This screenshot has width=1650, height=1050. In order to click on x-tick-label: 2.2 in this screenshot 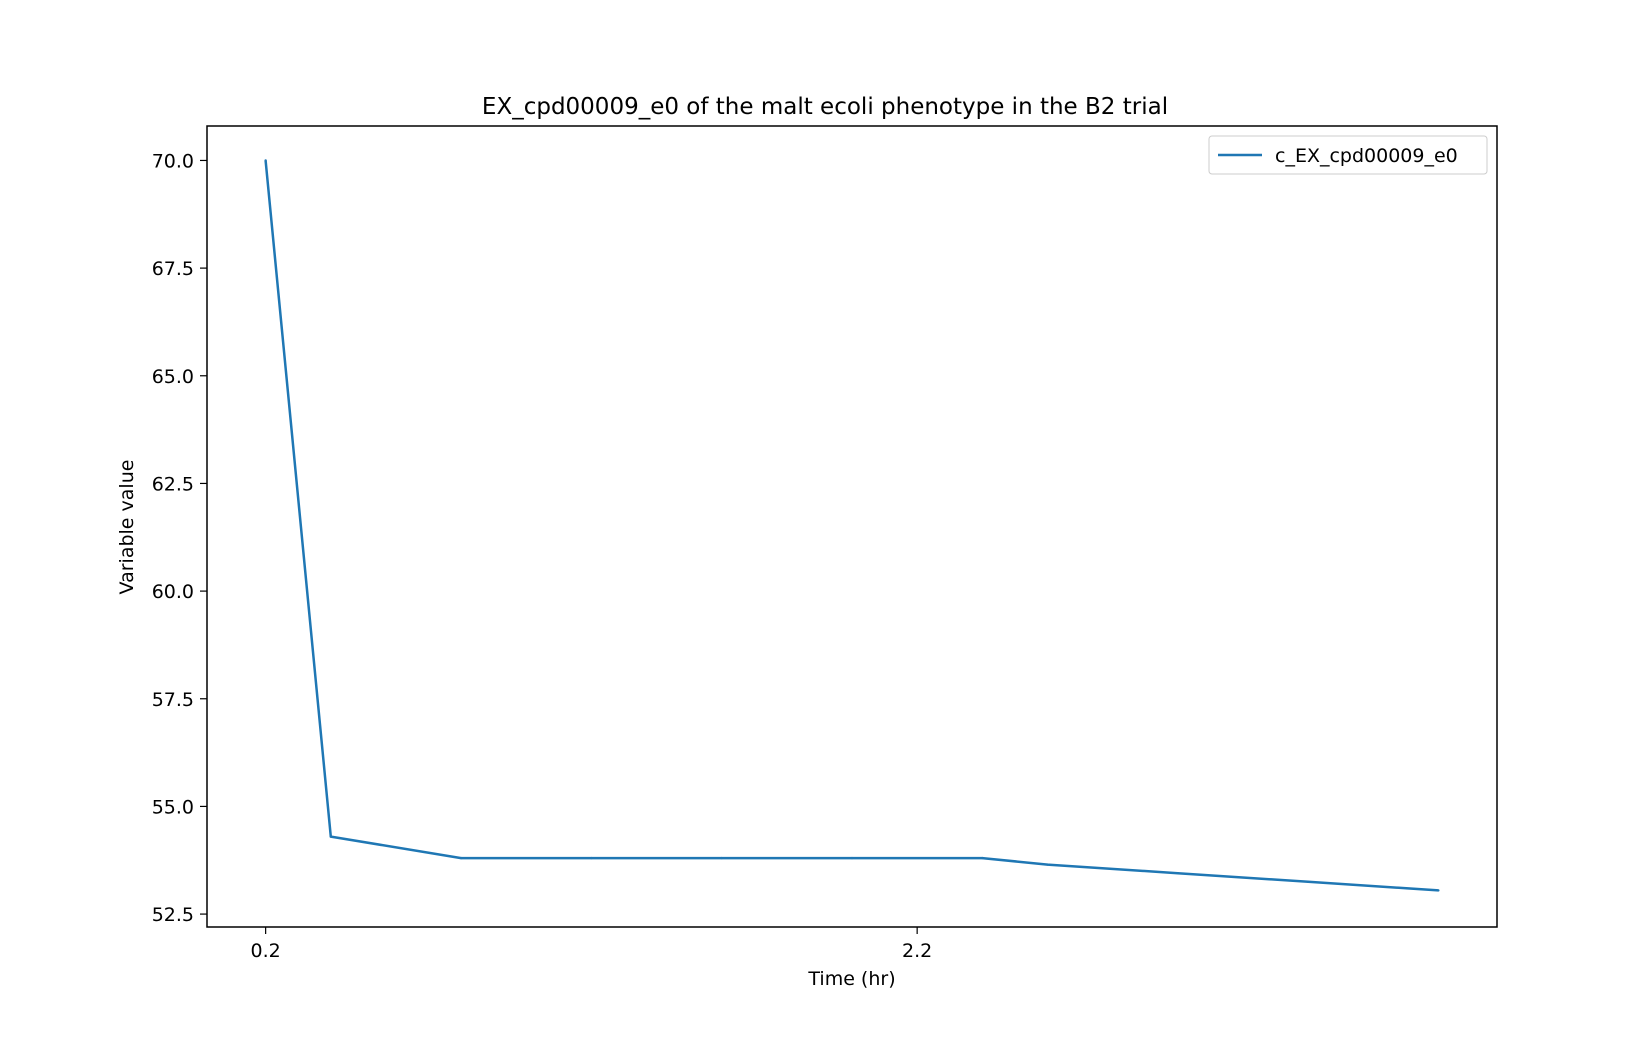, I will do `click(917, 951)`.